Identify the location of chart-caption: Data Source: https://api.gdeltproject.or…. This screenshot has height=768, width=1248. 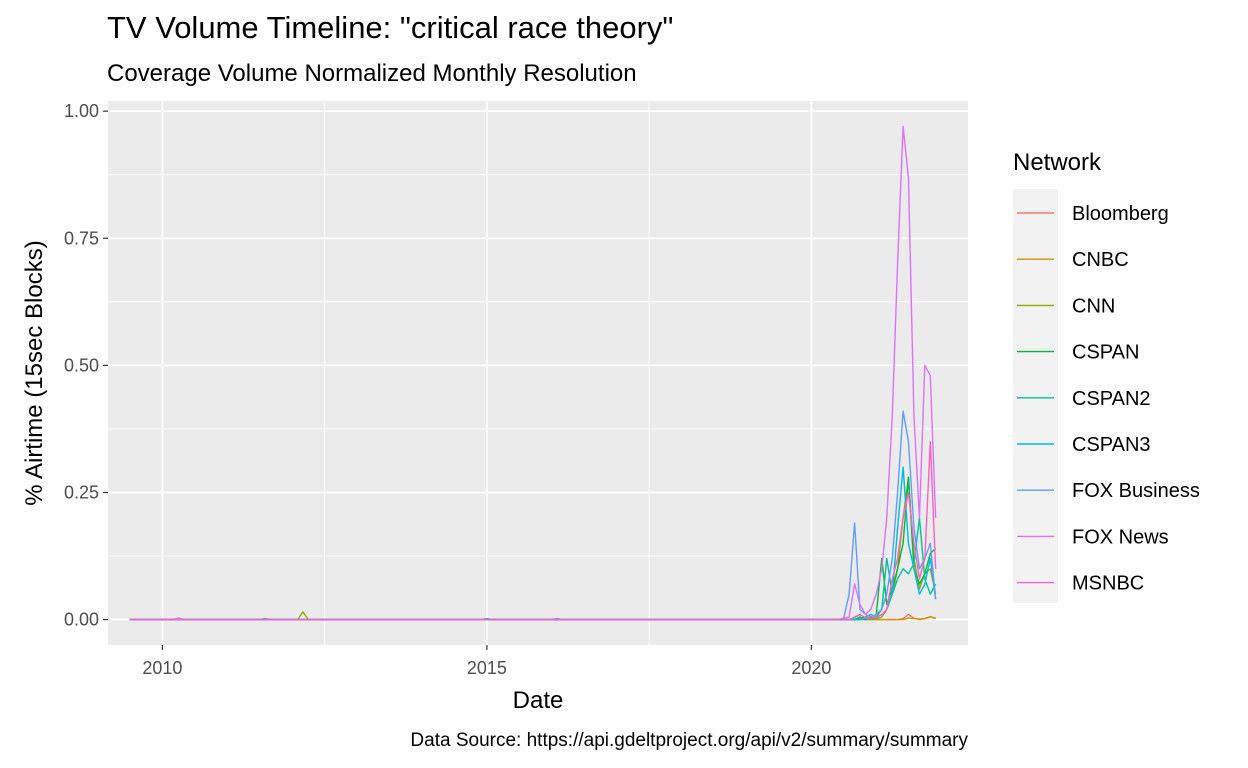
(689, 740).